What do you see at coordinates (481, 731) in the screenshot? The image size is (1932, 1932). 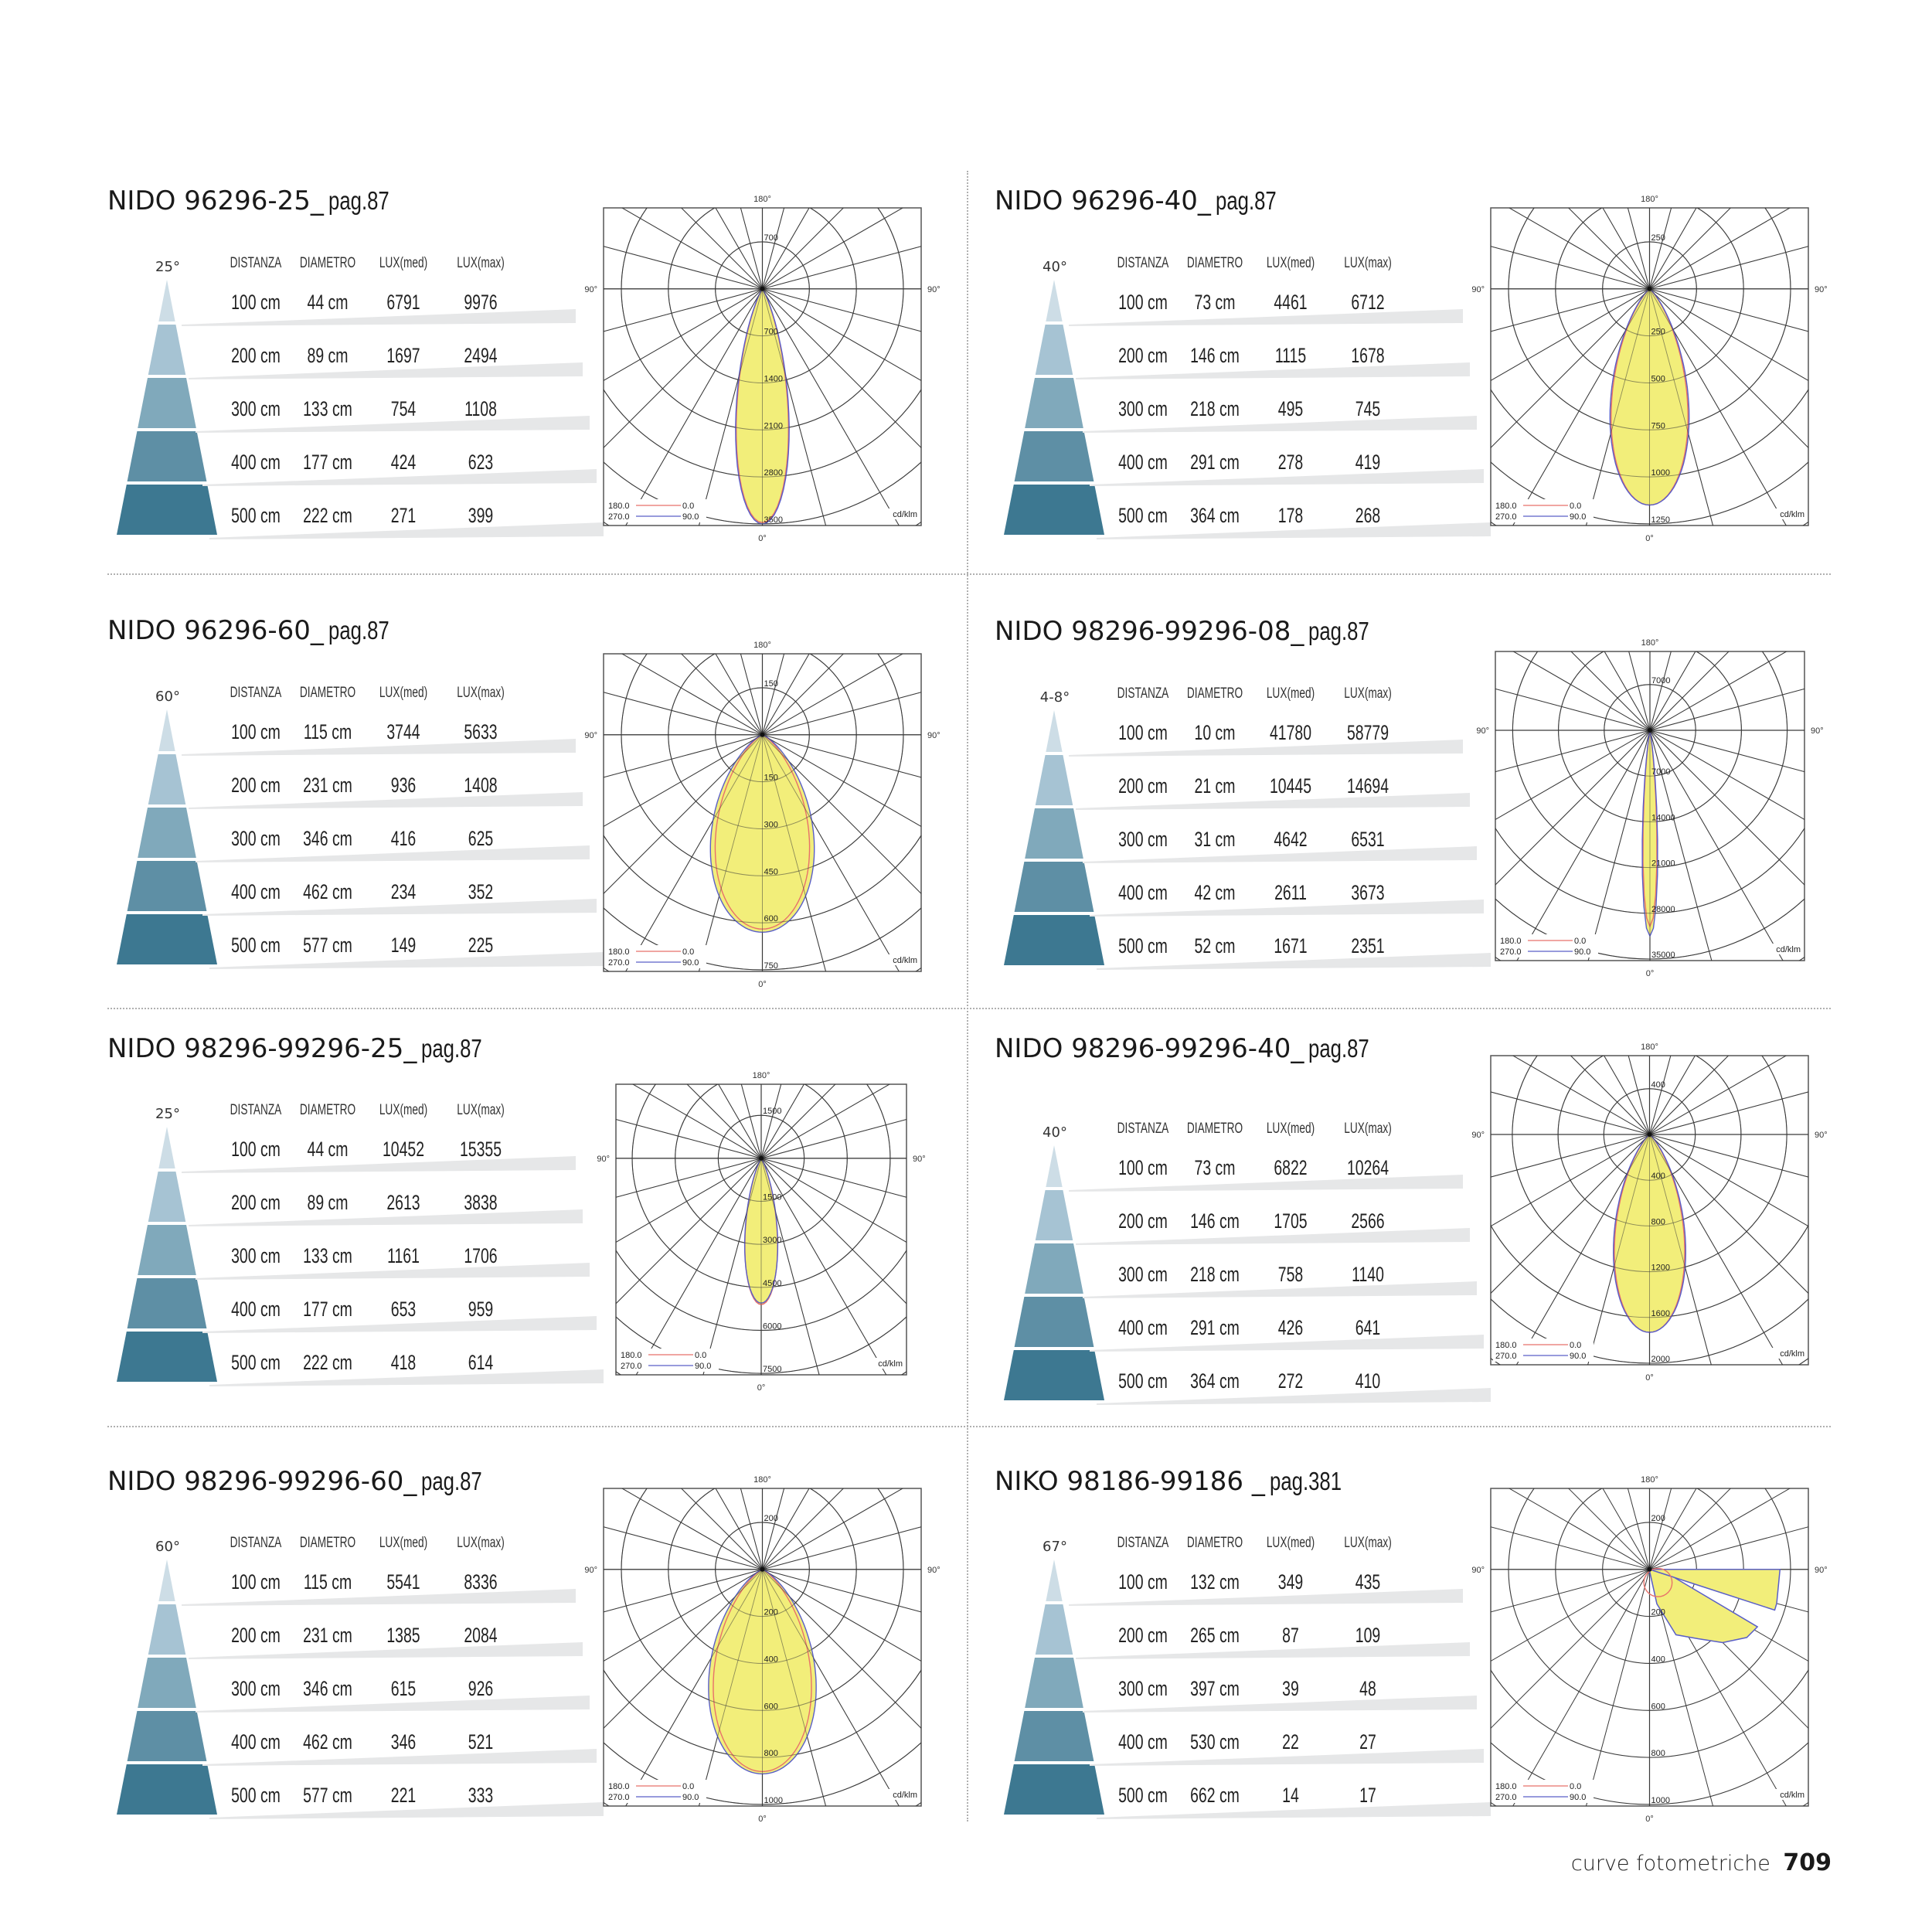 I see `table-cell-lux-max: 5633` at bounding box center [481, 731].